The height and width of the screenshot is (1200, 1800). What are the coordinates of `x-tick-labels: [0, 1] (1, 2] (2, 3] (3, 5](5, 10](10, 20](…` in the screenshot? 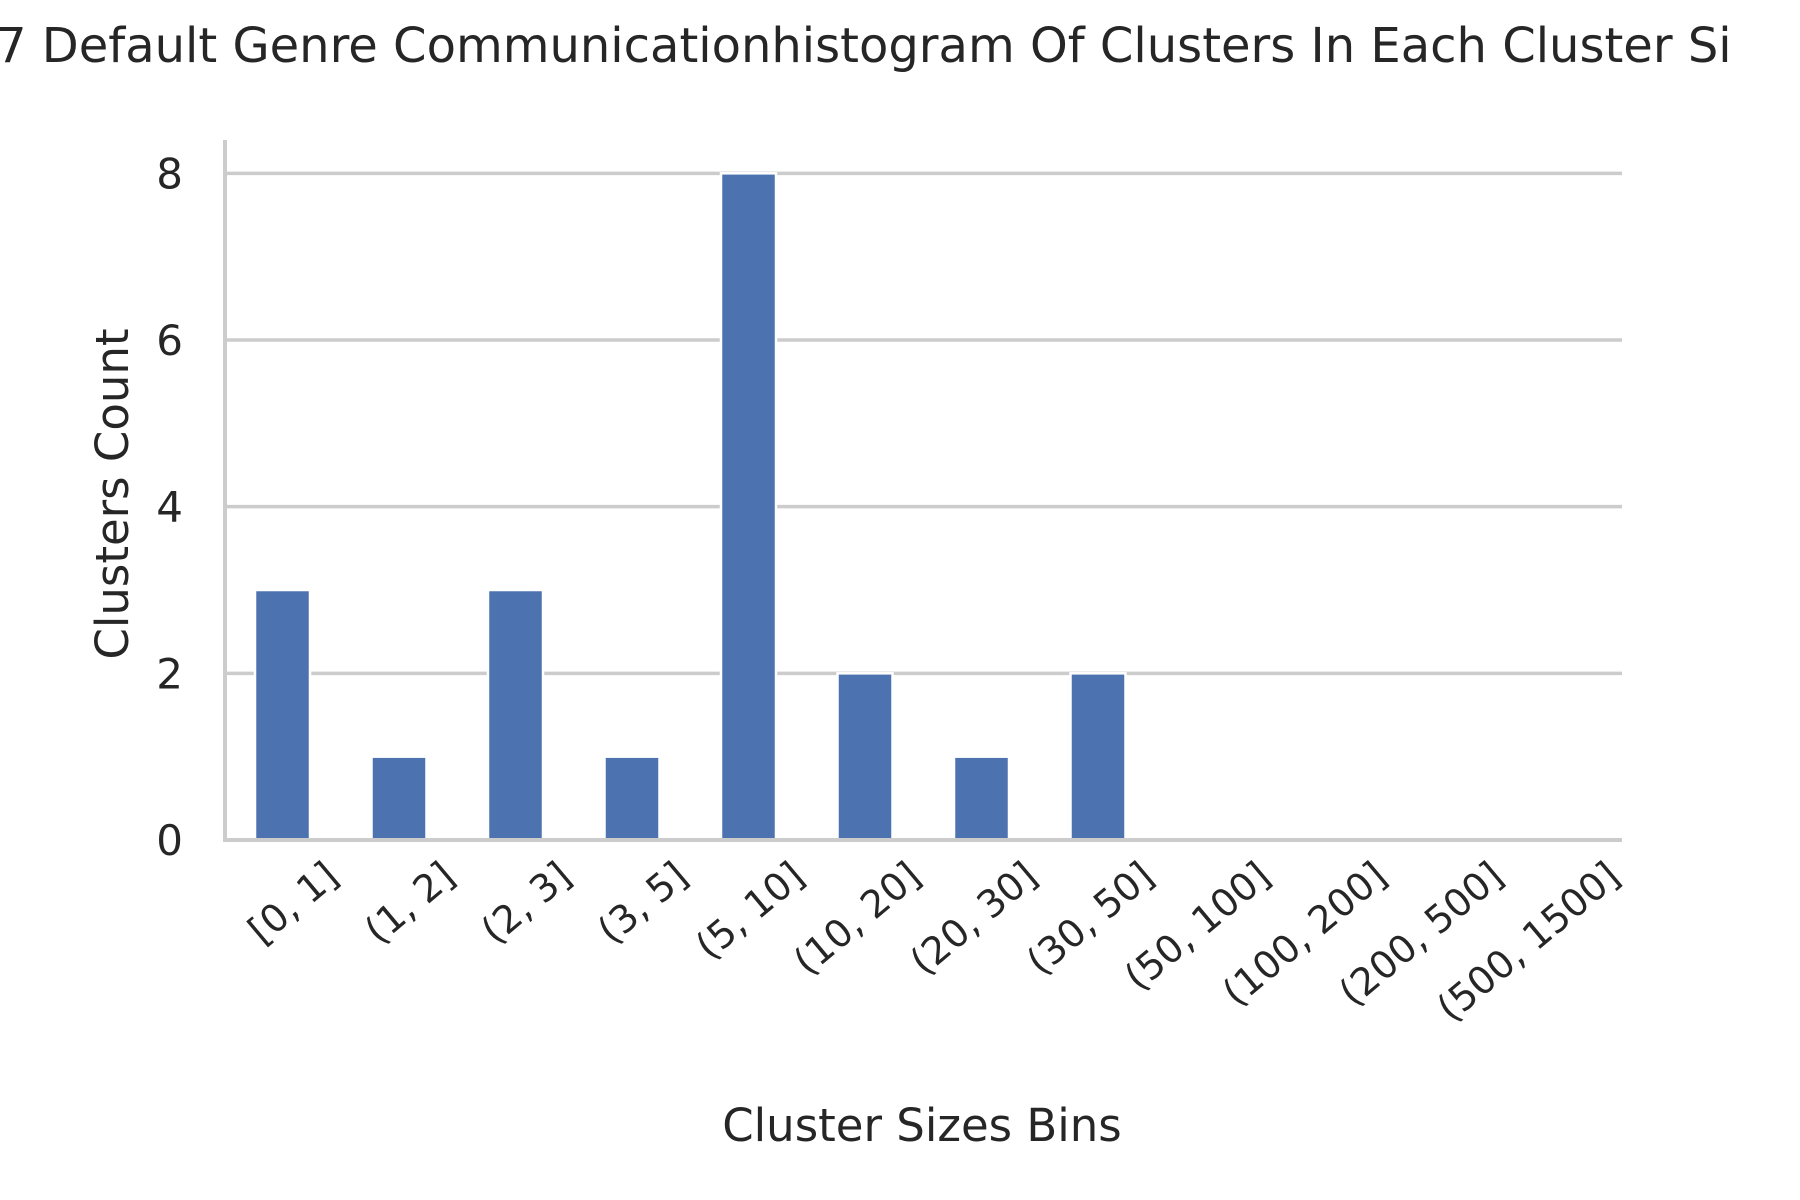 It's located at (934, 941).